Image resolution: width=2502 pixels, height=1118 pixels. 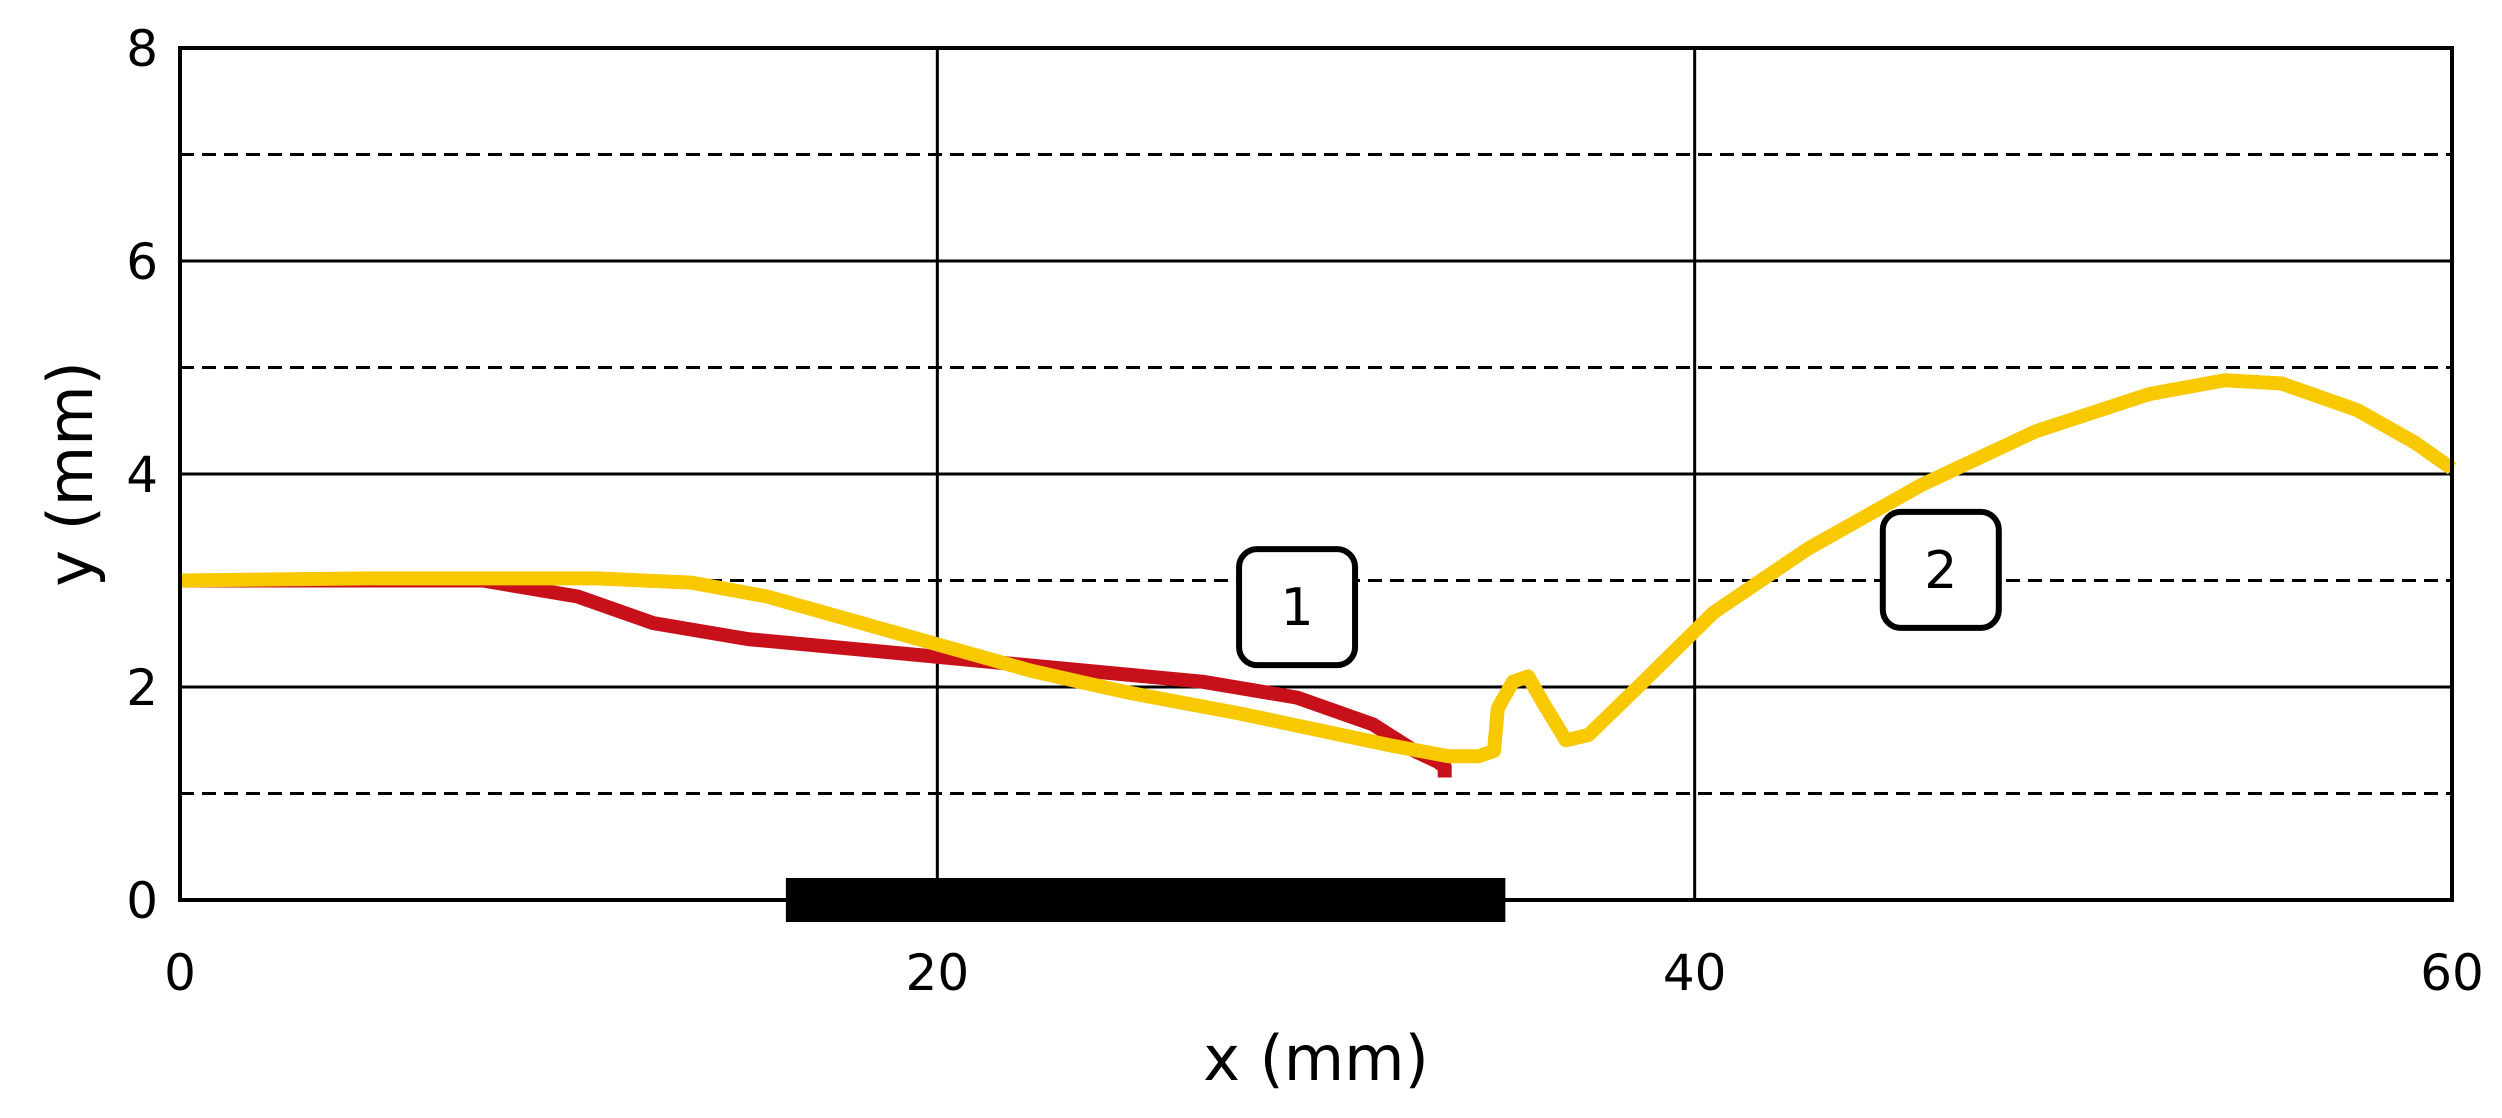 What do you see at coordinates (142, 262) in the screenshot?
I see `y-tick-label: 6` at bounding box center [142, 262].